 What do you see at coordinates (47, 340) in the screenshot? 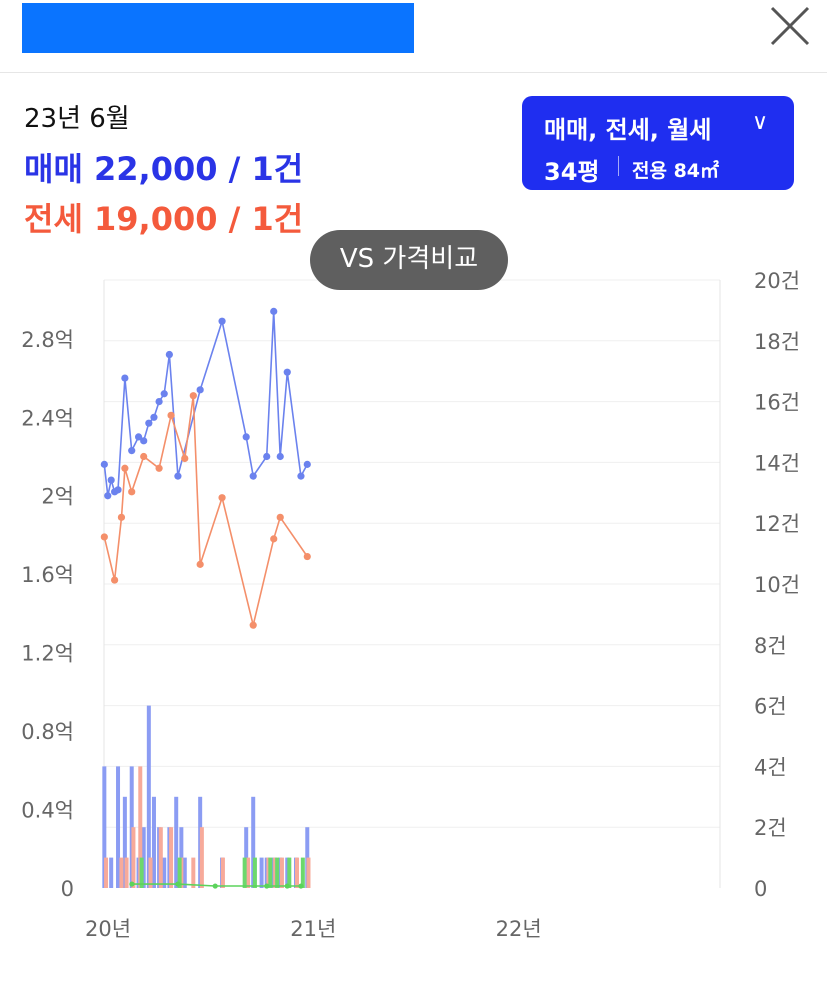
I see `y-left-tick-label: 2.8억` at bounding box center [47, 340].